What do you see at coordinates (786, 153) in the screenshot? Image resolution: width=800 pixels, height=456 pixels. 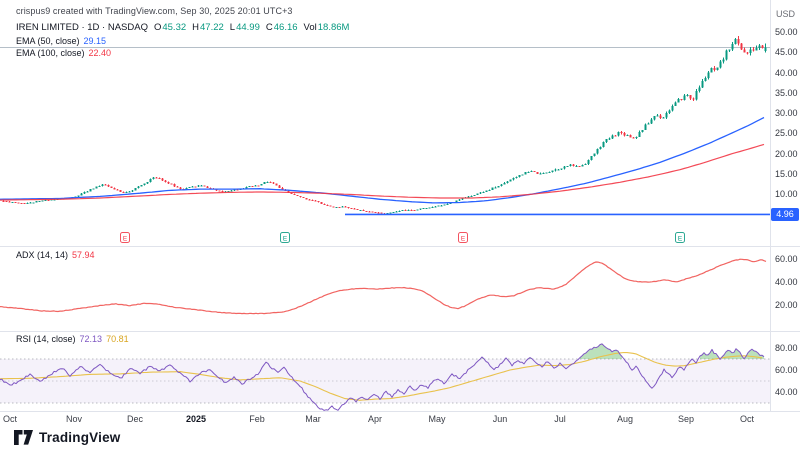 I see `price-tick-label: 20.00` at bounding box center [786, 153].